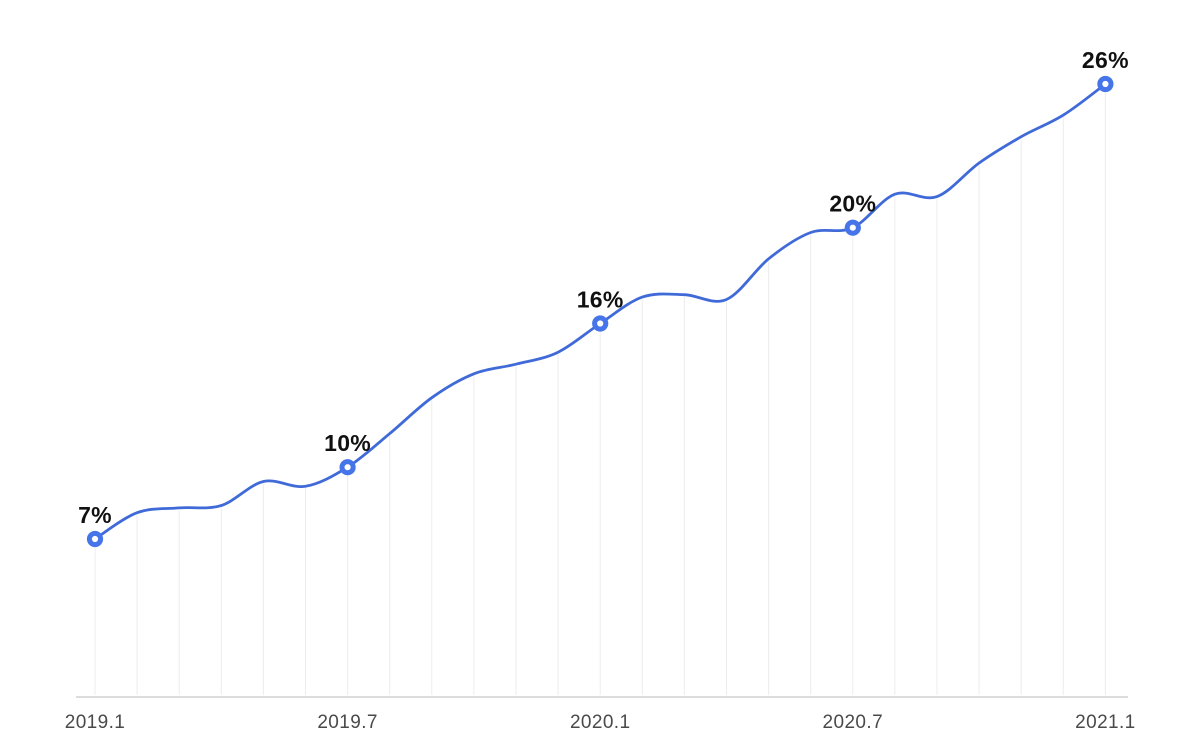 Image resolution: width=1200 pixels, height=751 pixels. What do you see at coordinates (347, 443) in the screenshot?
I see `data-point-label-2019.7: 10%` at bounding box center [347, 443].